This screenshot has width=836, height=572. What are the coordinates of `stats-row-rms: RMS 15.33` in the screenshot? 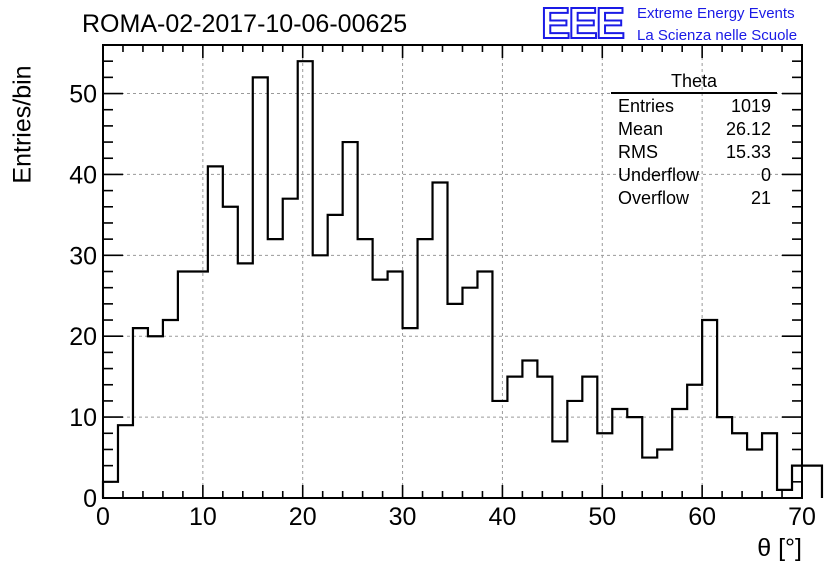 It's located at (694, 152).